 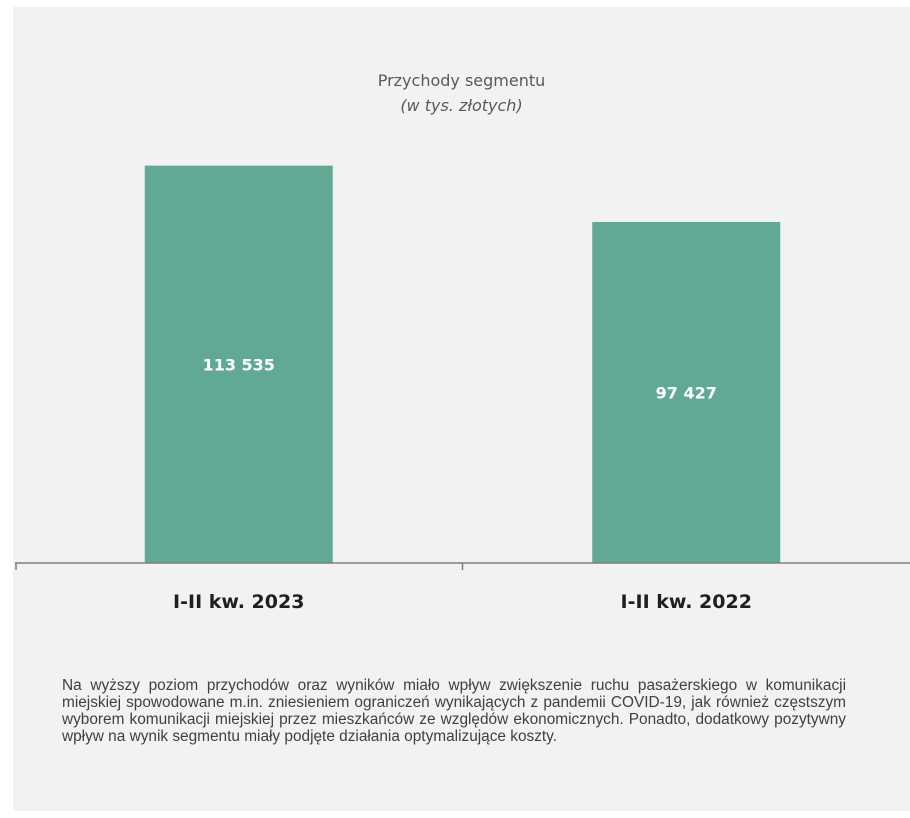 I want to click on chart-subtitle: (w tys. złotych), so click(x=461, y=105).